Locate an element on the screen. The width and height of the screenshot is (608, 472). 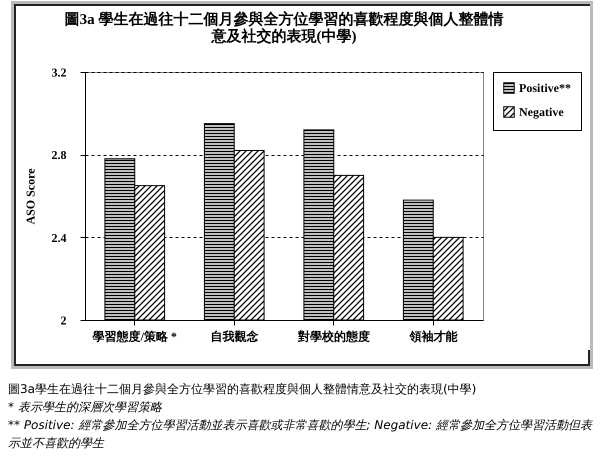
y-axis-title: ASO Score is located at coordinates (31, 196).